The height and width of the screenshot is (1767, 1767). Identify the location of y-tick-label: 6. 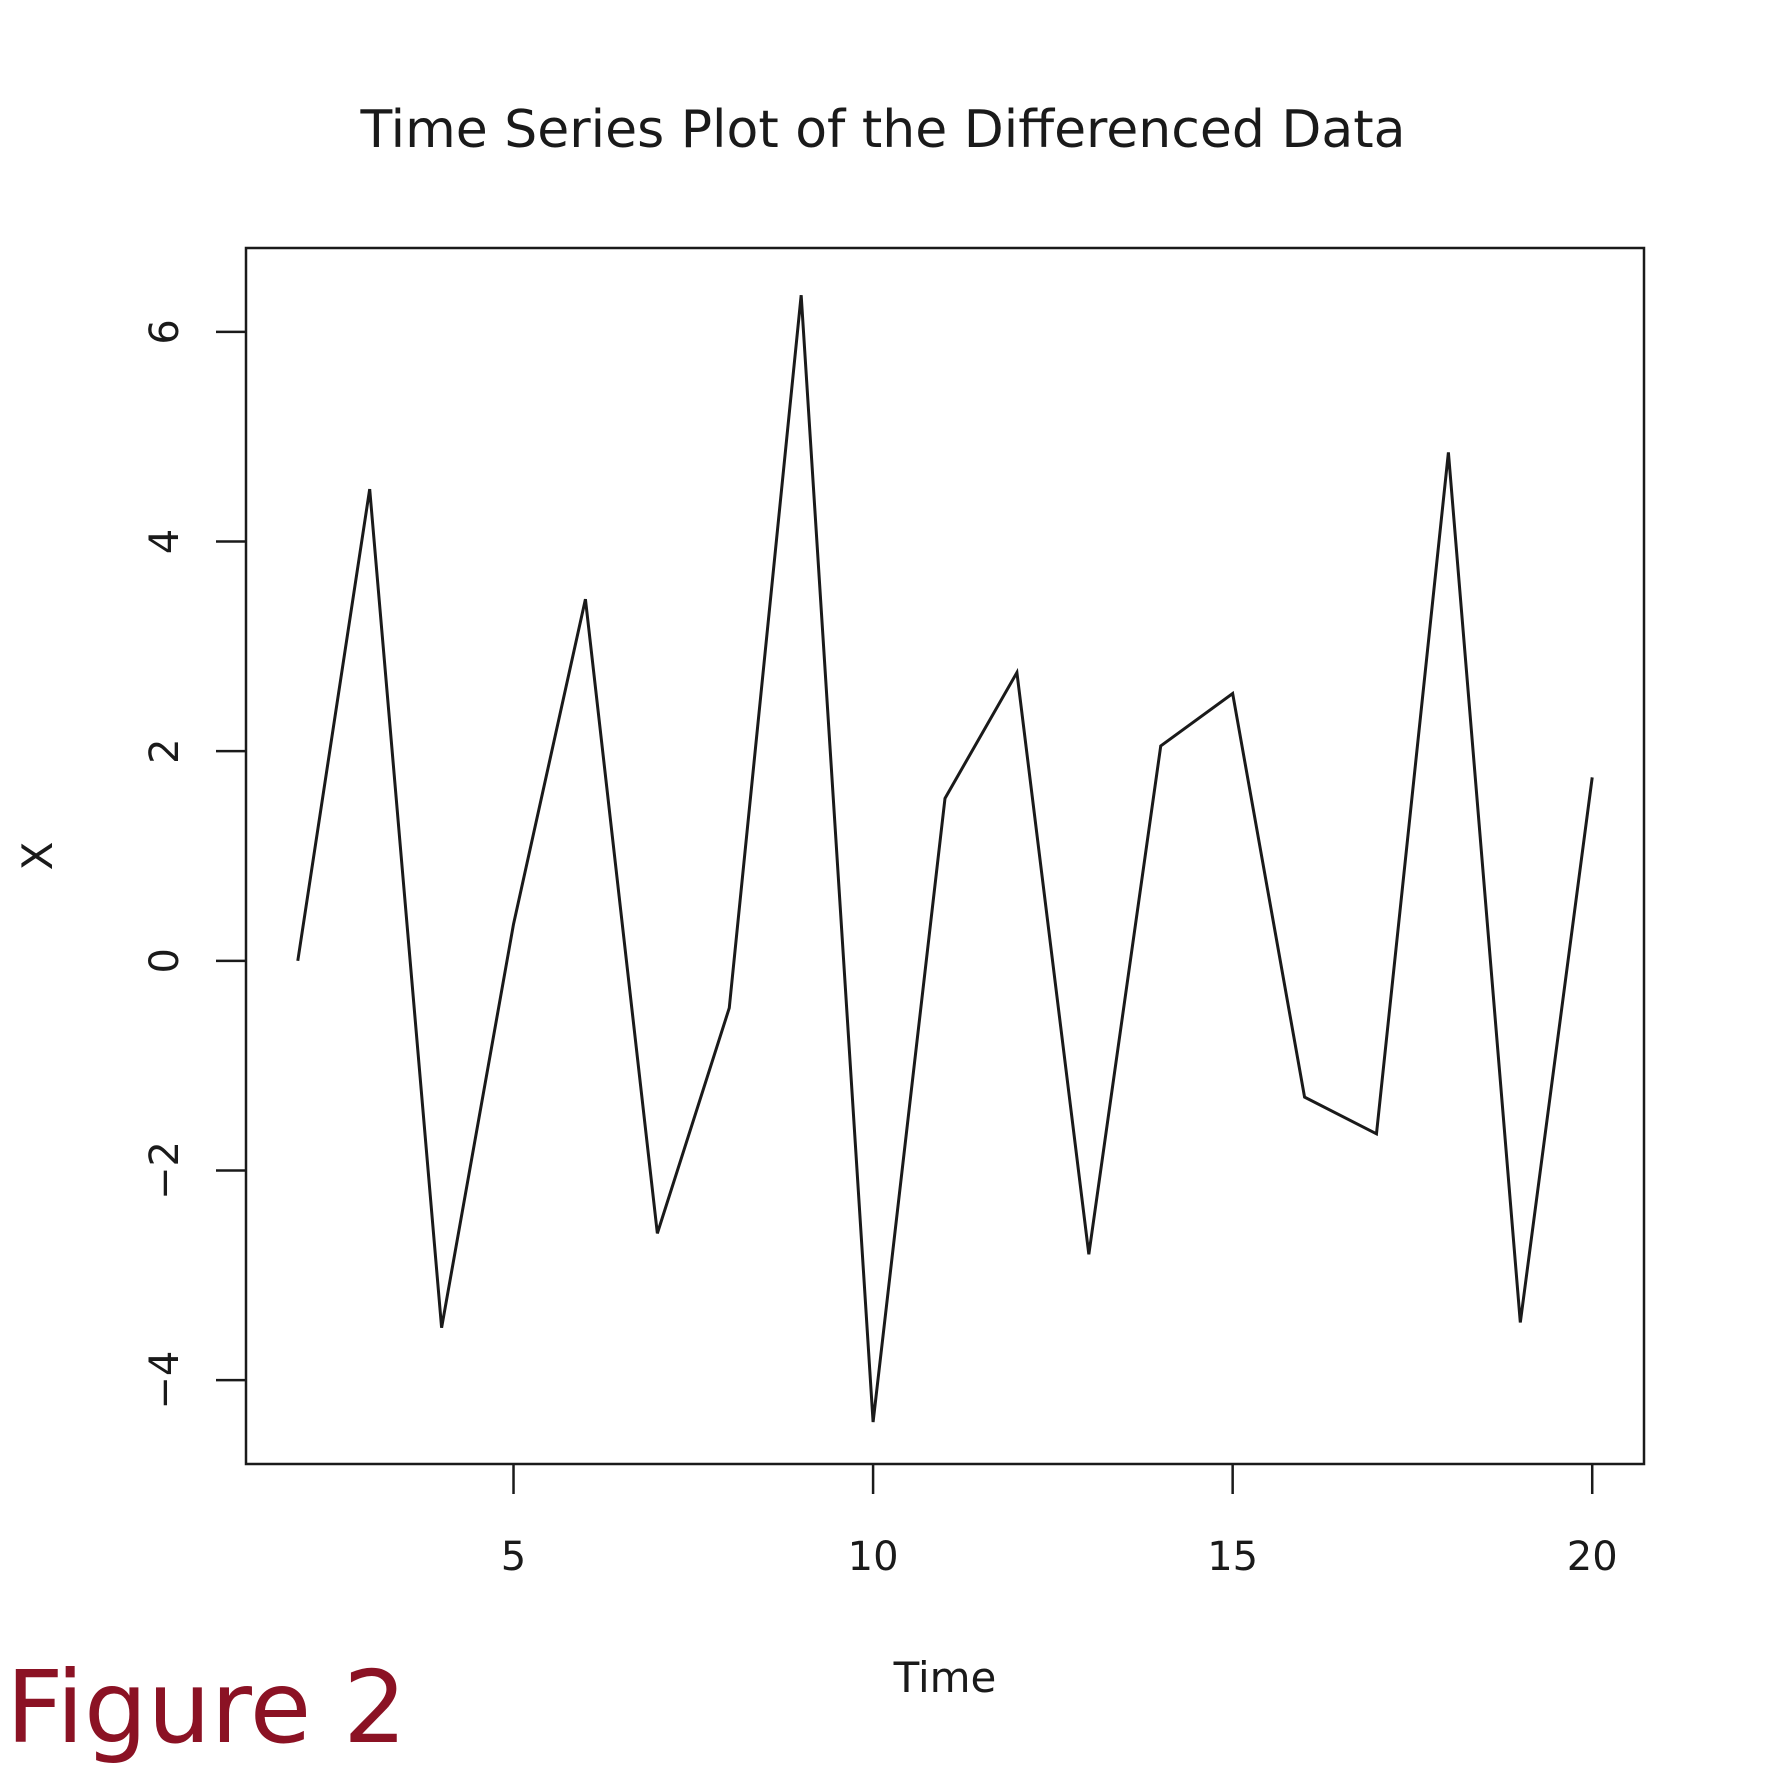
(165, 331).